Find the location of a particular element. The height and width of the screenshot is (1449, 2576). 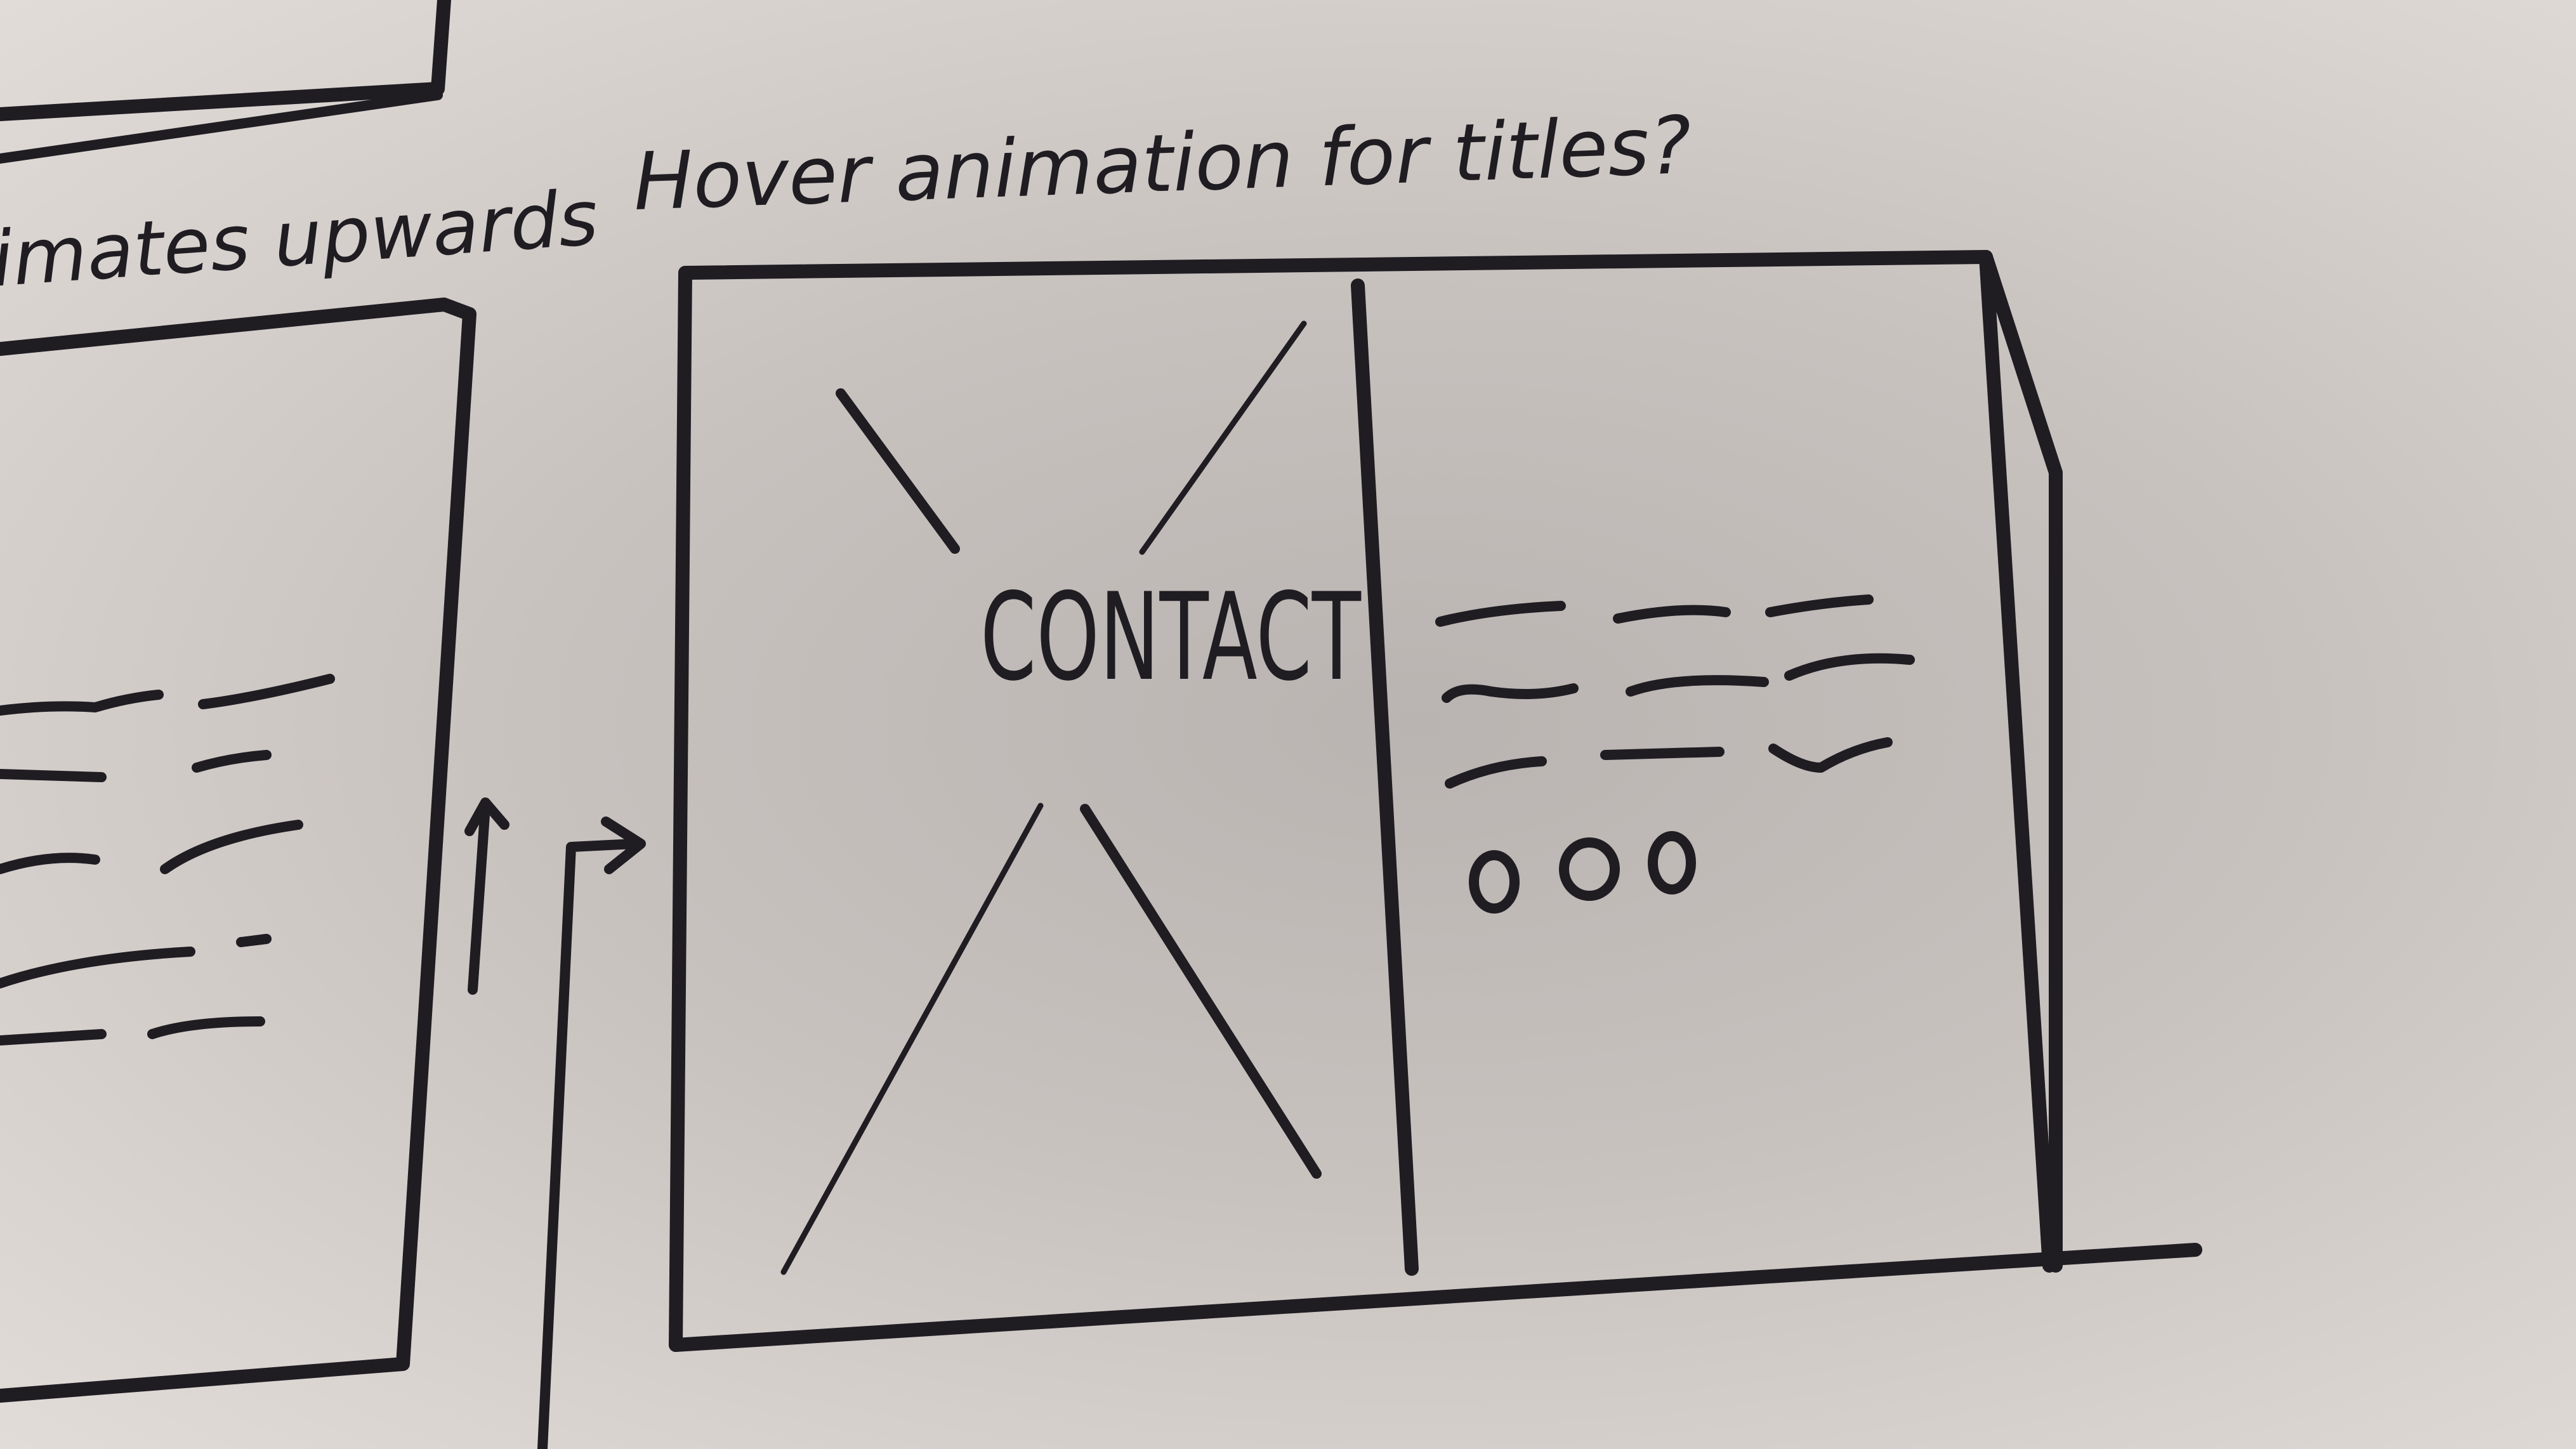

top-caption: Hover animation for titles? is located at coordinates (1162, 164).